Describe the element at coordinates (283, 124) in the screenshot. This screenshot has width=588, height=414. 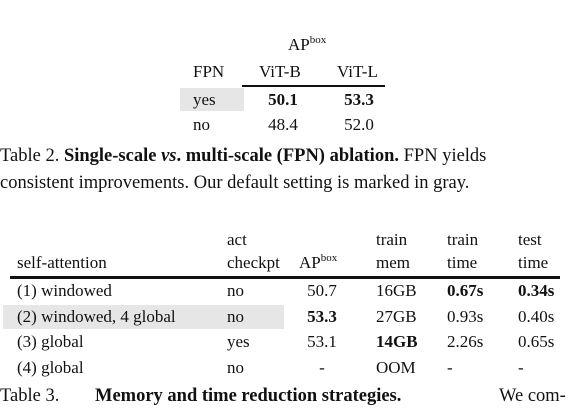
I see `table2-cell-vitb: 48.4` at that location.